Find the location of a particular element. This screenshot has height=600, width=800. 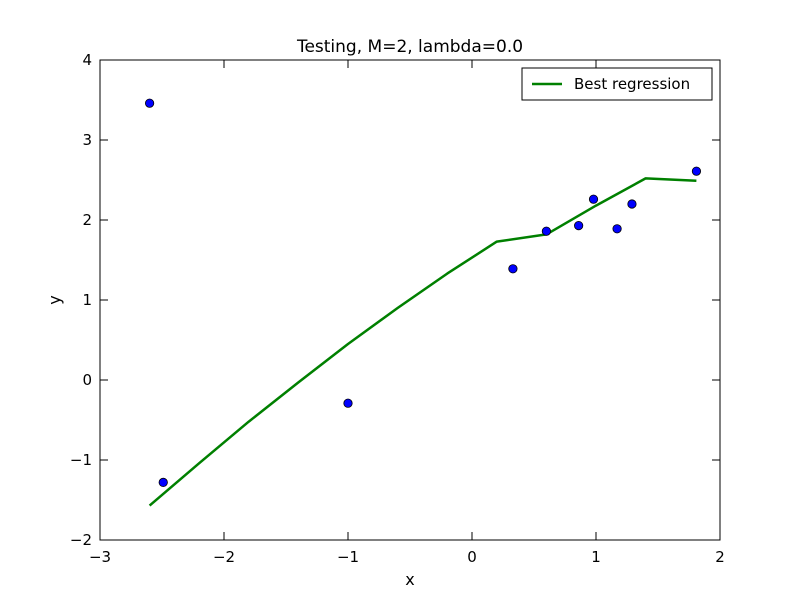

y-tick-label: 1 is located at coordinates (87, 300).